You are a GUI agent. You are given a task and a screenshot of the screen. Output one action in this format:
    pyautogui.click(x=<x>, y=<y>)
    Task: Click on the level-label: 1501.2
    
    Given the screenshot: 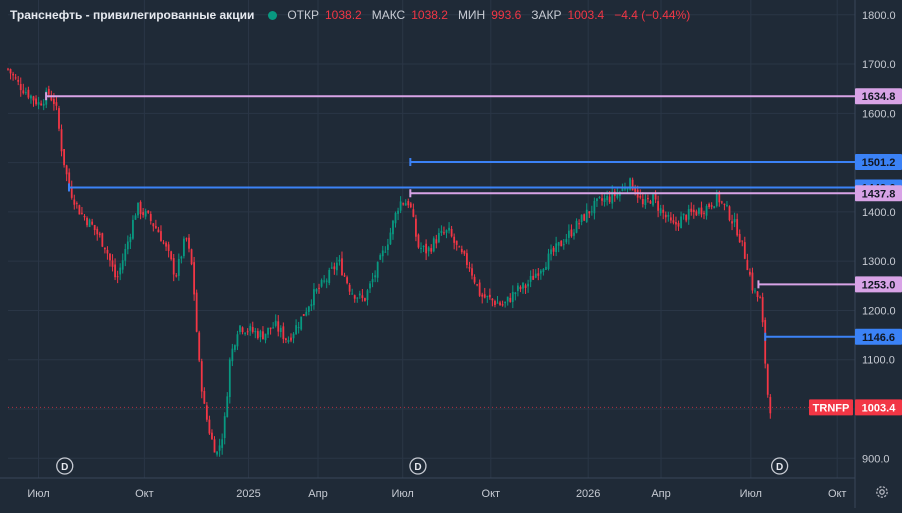 What is the action you would take?
    pyautogui.click(x=879, y=163)
    